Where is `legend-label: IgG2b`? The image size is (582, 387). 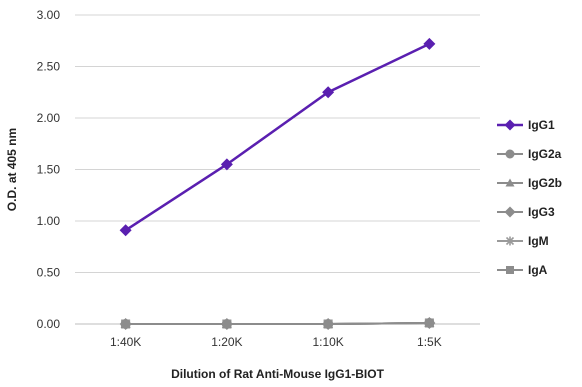
legend-label: IgG2b is located at coordinates (545, 183).